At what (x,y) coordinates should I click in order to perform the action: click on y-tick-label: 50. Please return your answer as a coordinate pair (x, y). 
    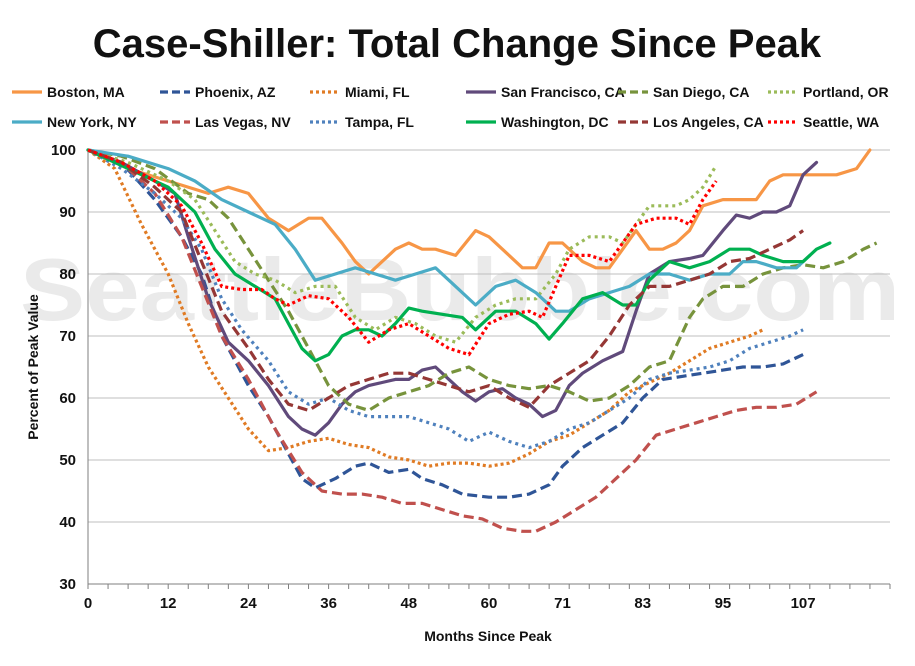
    Looking at the image, I should click on (67, 460).